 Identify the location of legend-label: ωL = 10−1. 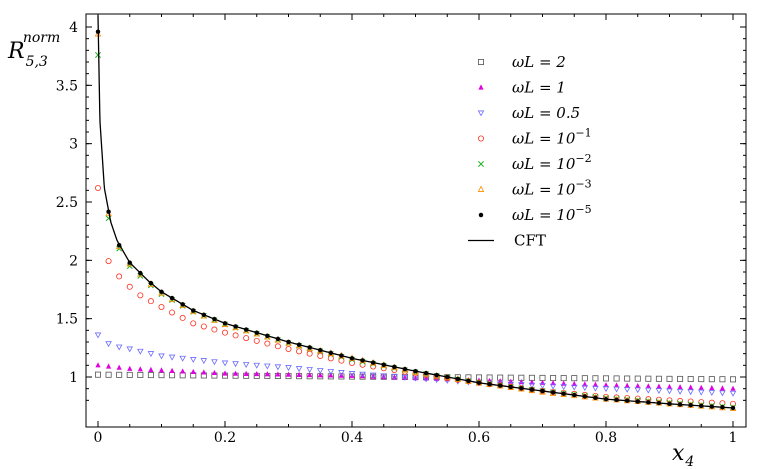
(552, 137).